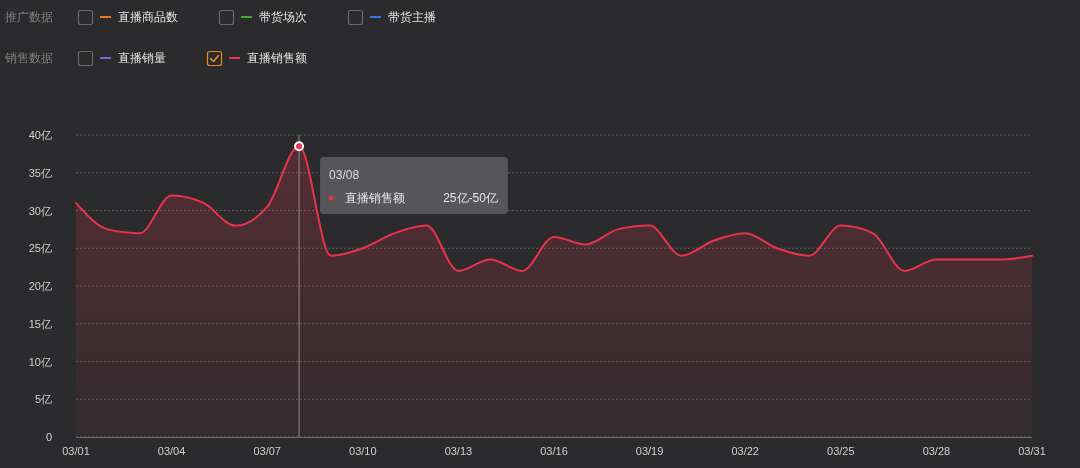 Image resolution: width=1080 pixels, height=468 pixels. What do you see at coordinates (142, 58) in the screenshot?
I see `legend-label: 直播销量` at bounding box center [142, 58].